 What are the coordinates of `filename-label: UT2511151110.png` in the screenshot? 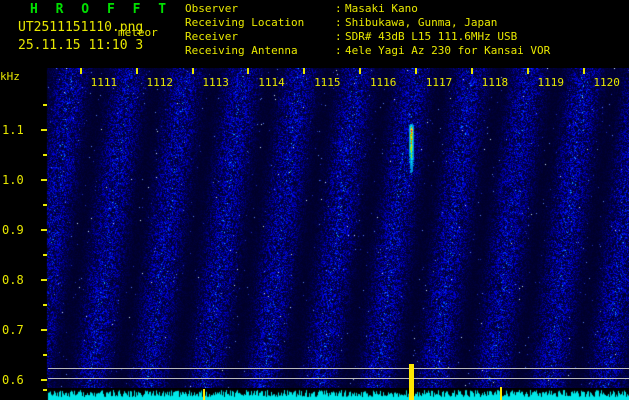 It's located at (81, 27).